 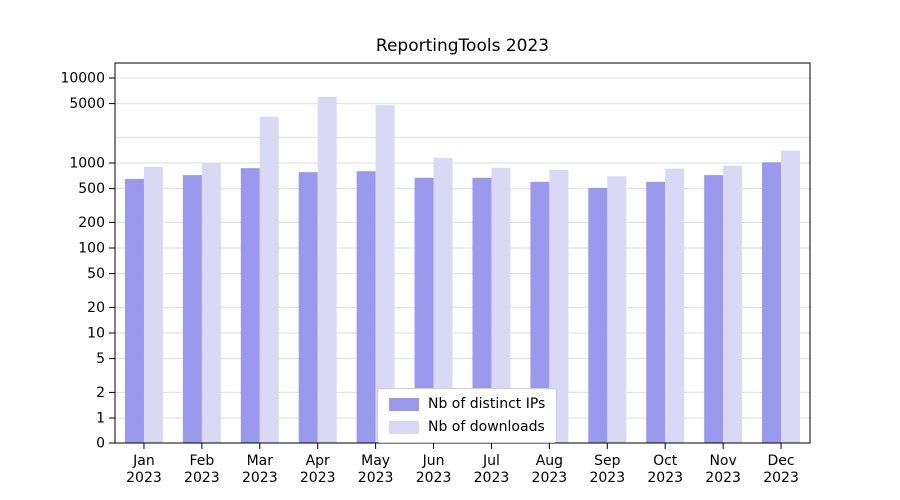 What do you see at coordinates (100, 444) in the screenshot?
I see `y-tick-label: 0` at bounding box center [100, 444].